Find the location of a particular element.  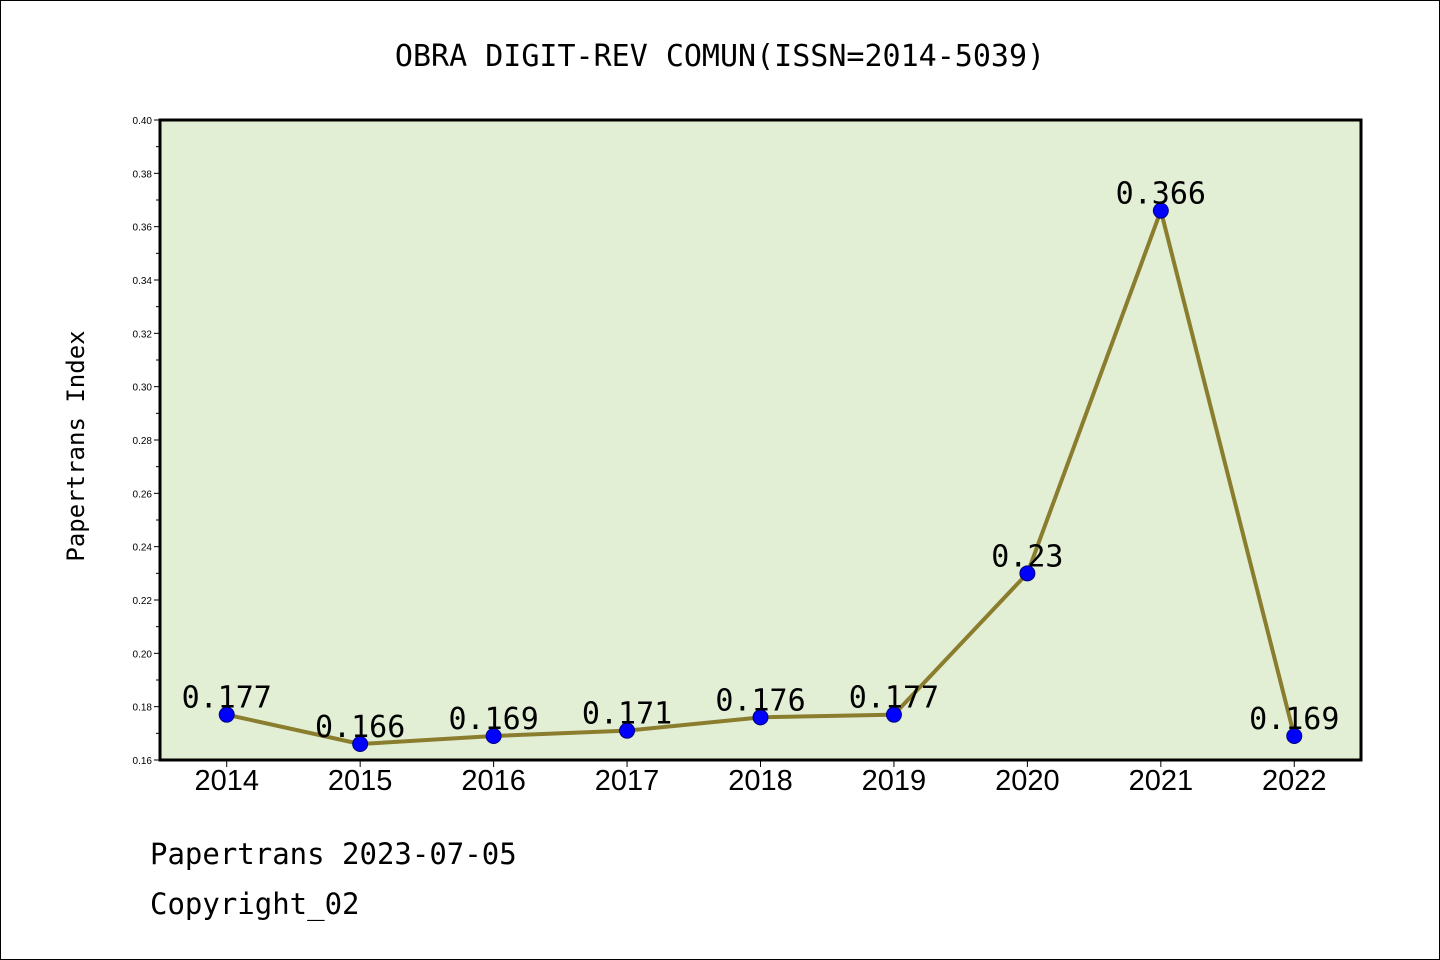

y-tick-label: 0.40 is located at coordinates (143, 121).